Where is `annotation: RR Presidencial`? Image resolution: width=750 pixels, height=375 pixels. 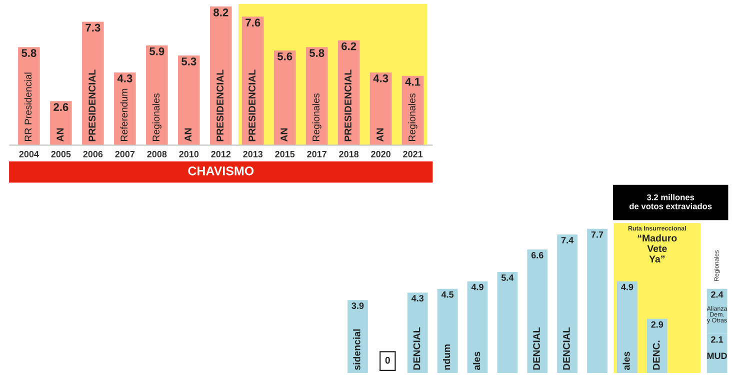
annotation: RR Presidencial is located at coordinates (28, 106).